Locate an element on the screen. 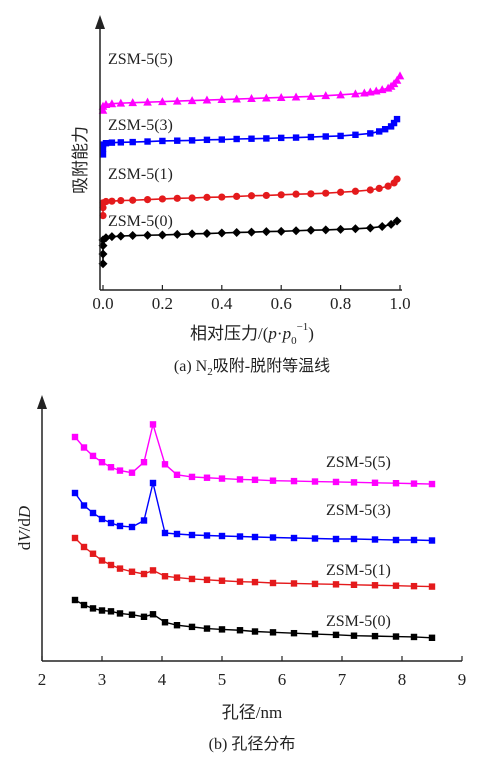 The image size is (490, 763). panel-a-x-ticks: 0.0 0.2 0.4 0.6 0.8 1.0 is located at coordinates (251, 299).